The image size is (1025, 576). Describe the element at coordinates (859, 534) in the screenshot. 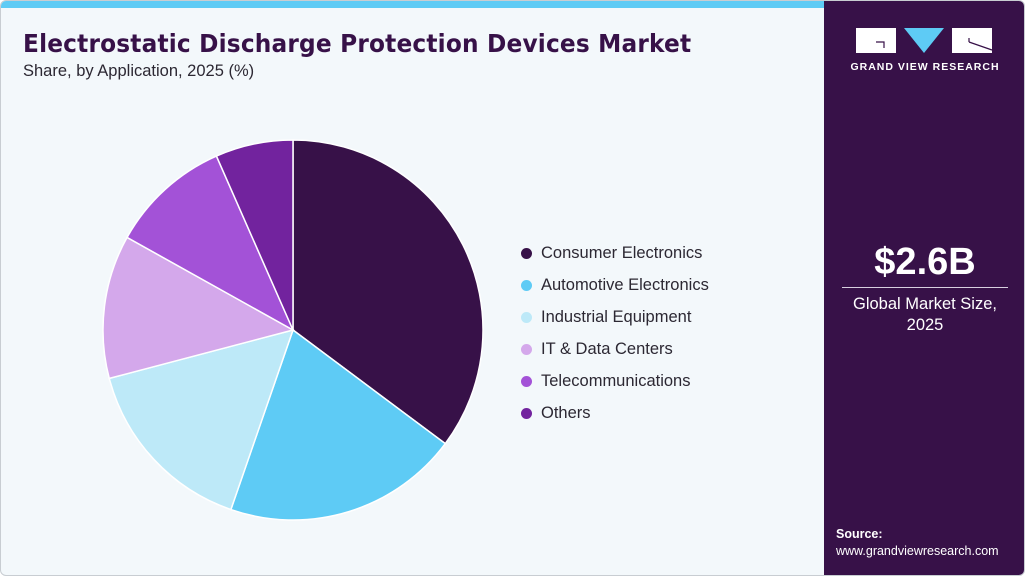

I see `source-label: Source:` at that location.